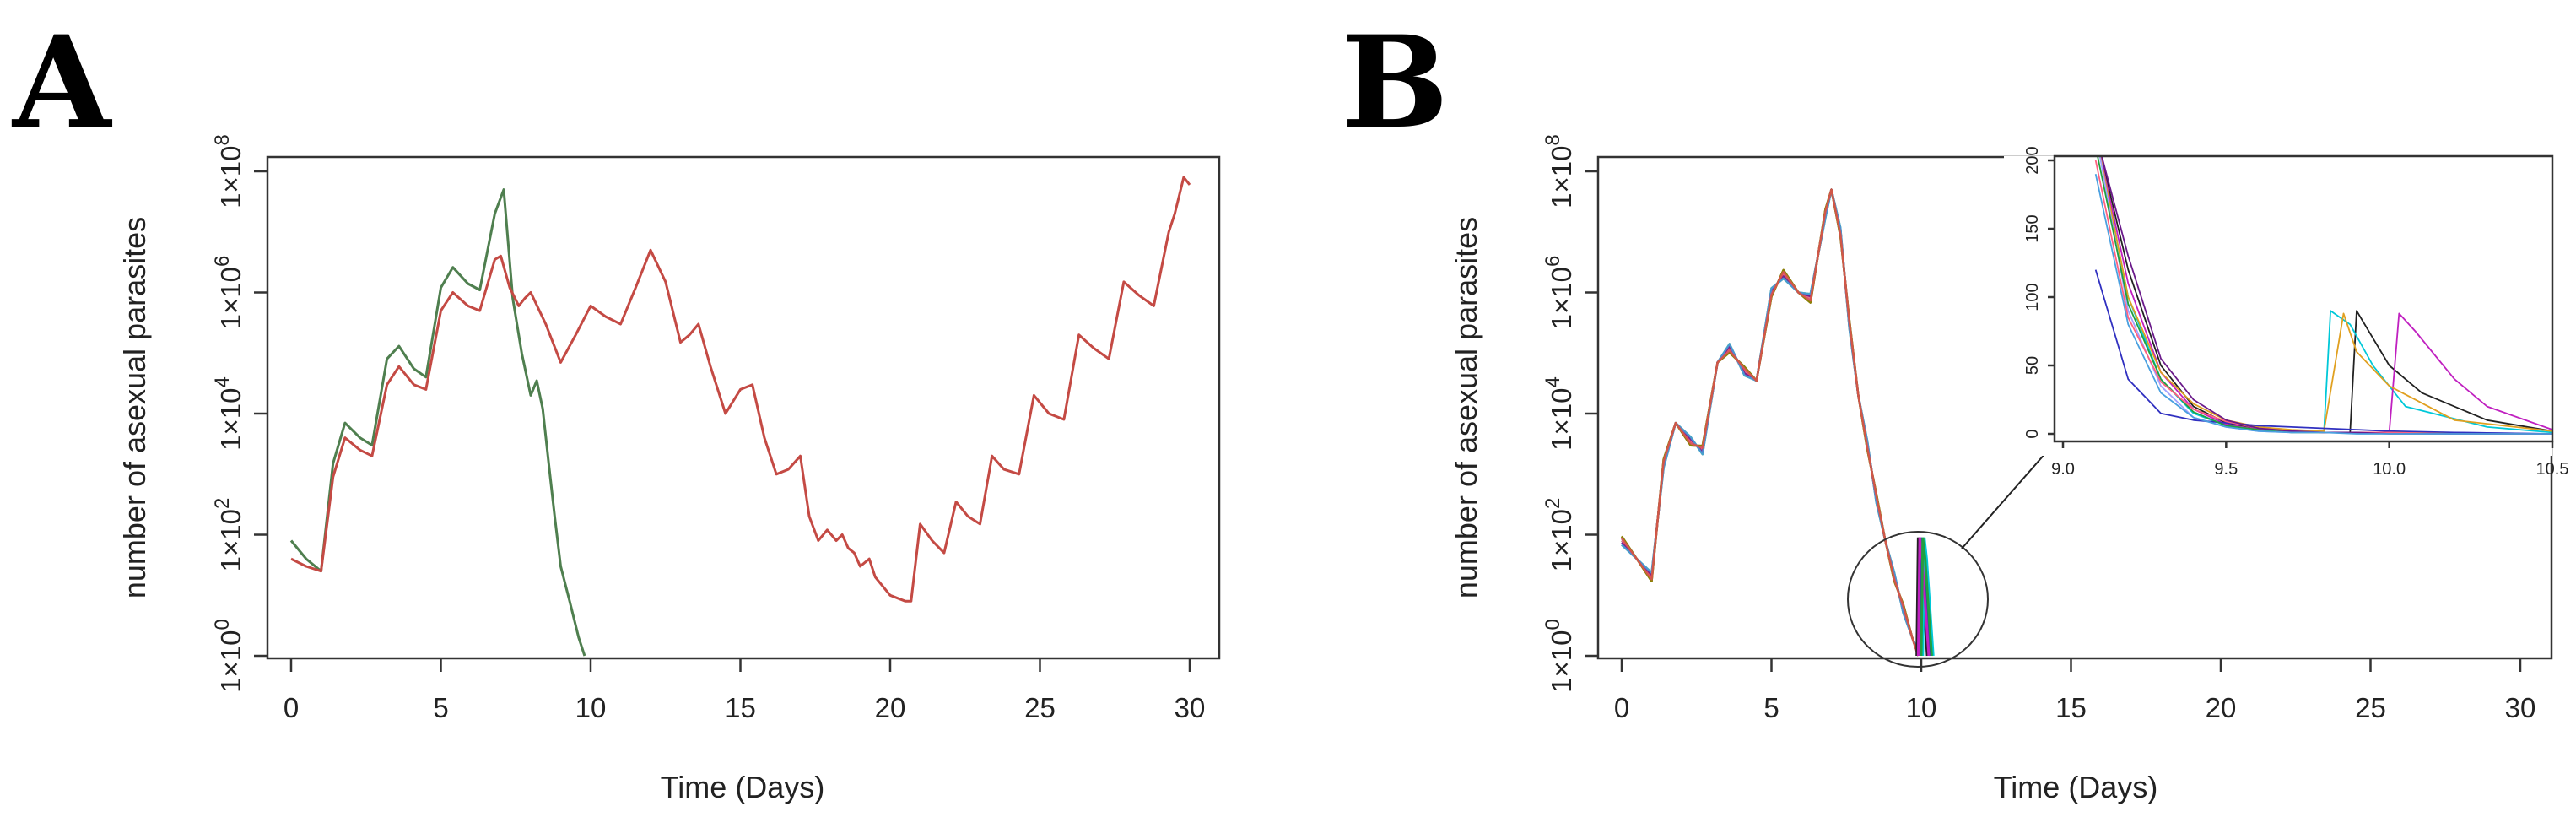  I want to click on inset-x-tick-label: 10.5, so click(2552, 469).